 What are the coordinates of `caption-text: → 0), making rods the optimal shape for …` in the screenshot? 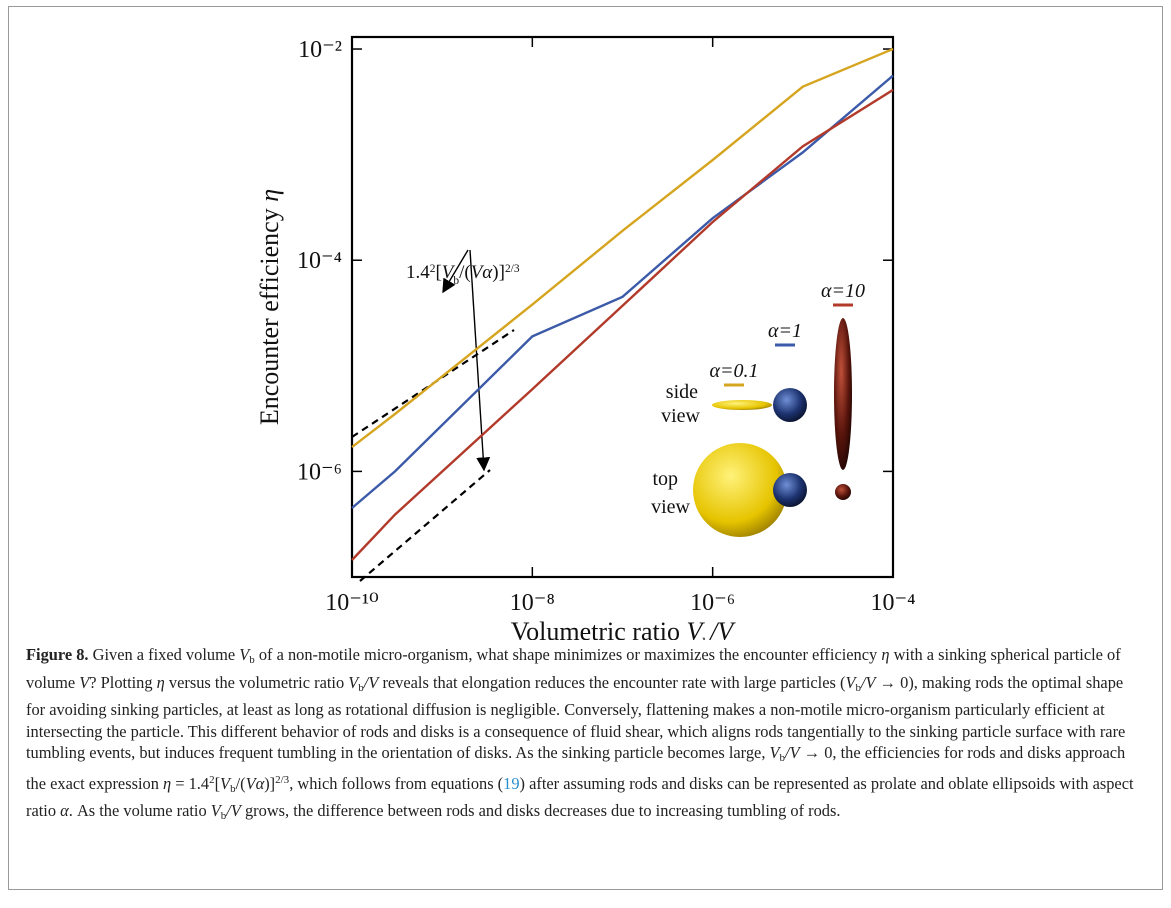 It's located at (576, 717).